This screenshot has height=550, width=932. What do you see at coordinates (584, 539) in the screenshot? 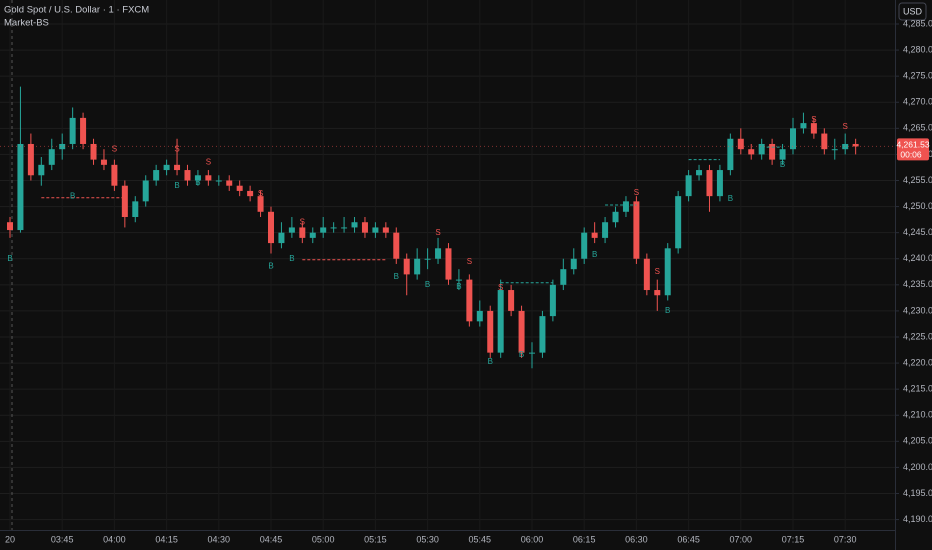
I see `x-tick-label: 06:15` at bounding box center [584, 539].